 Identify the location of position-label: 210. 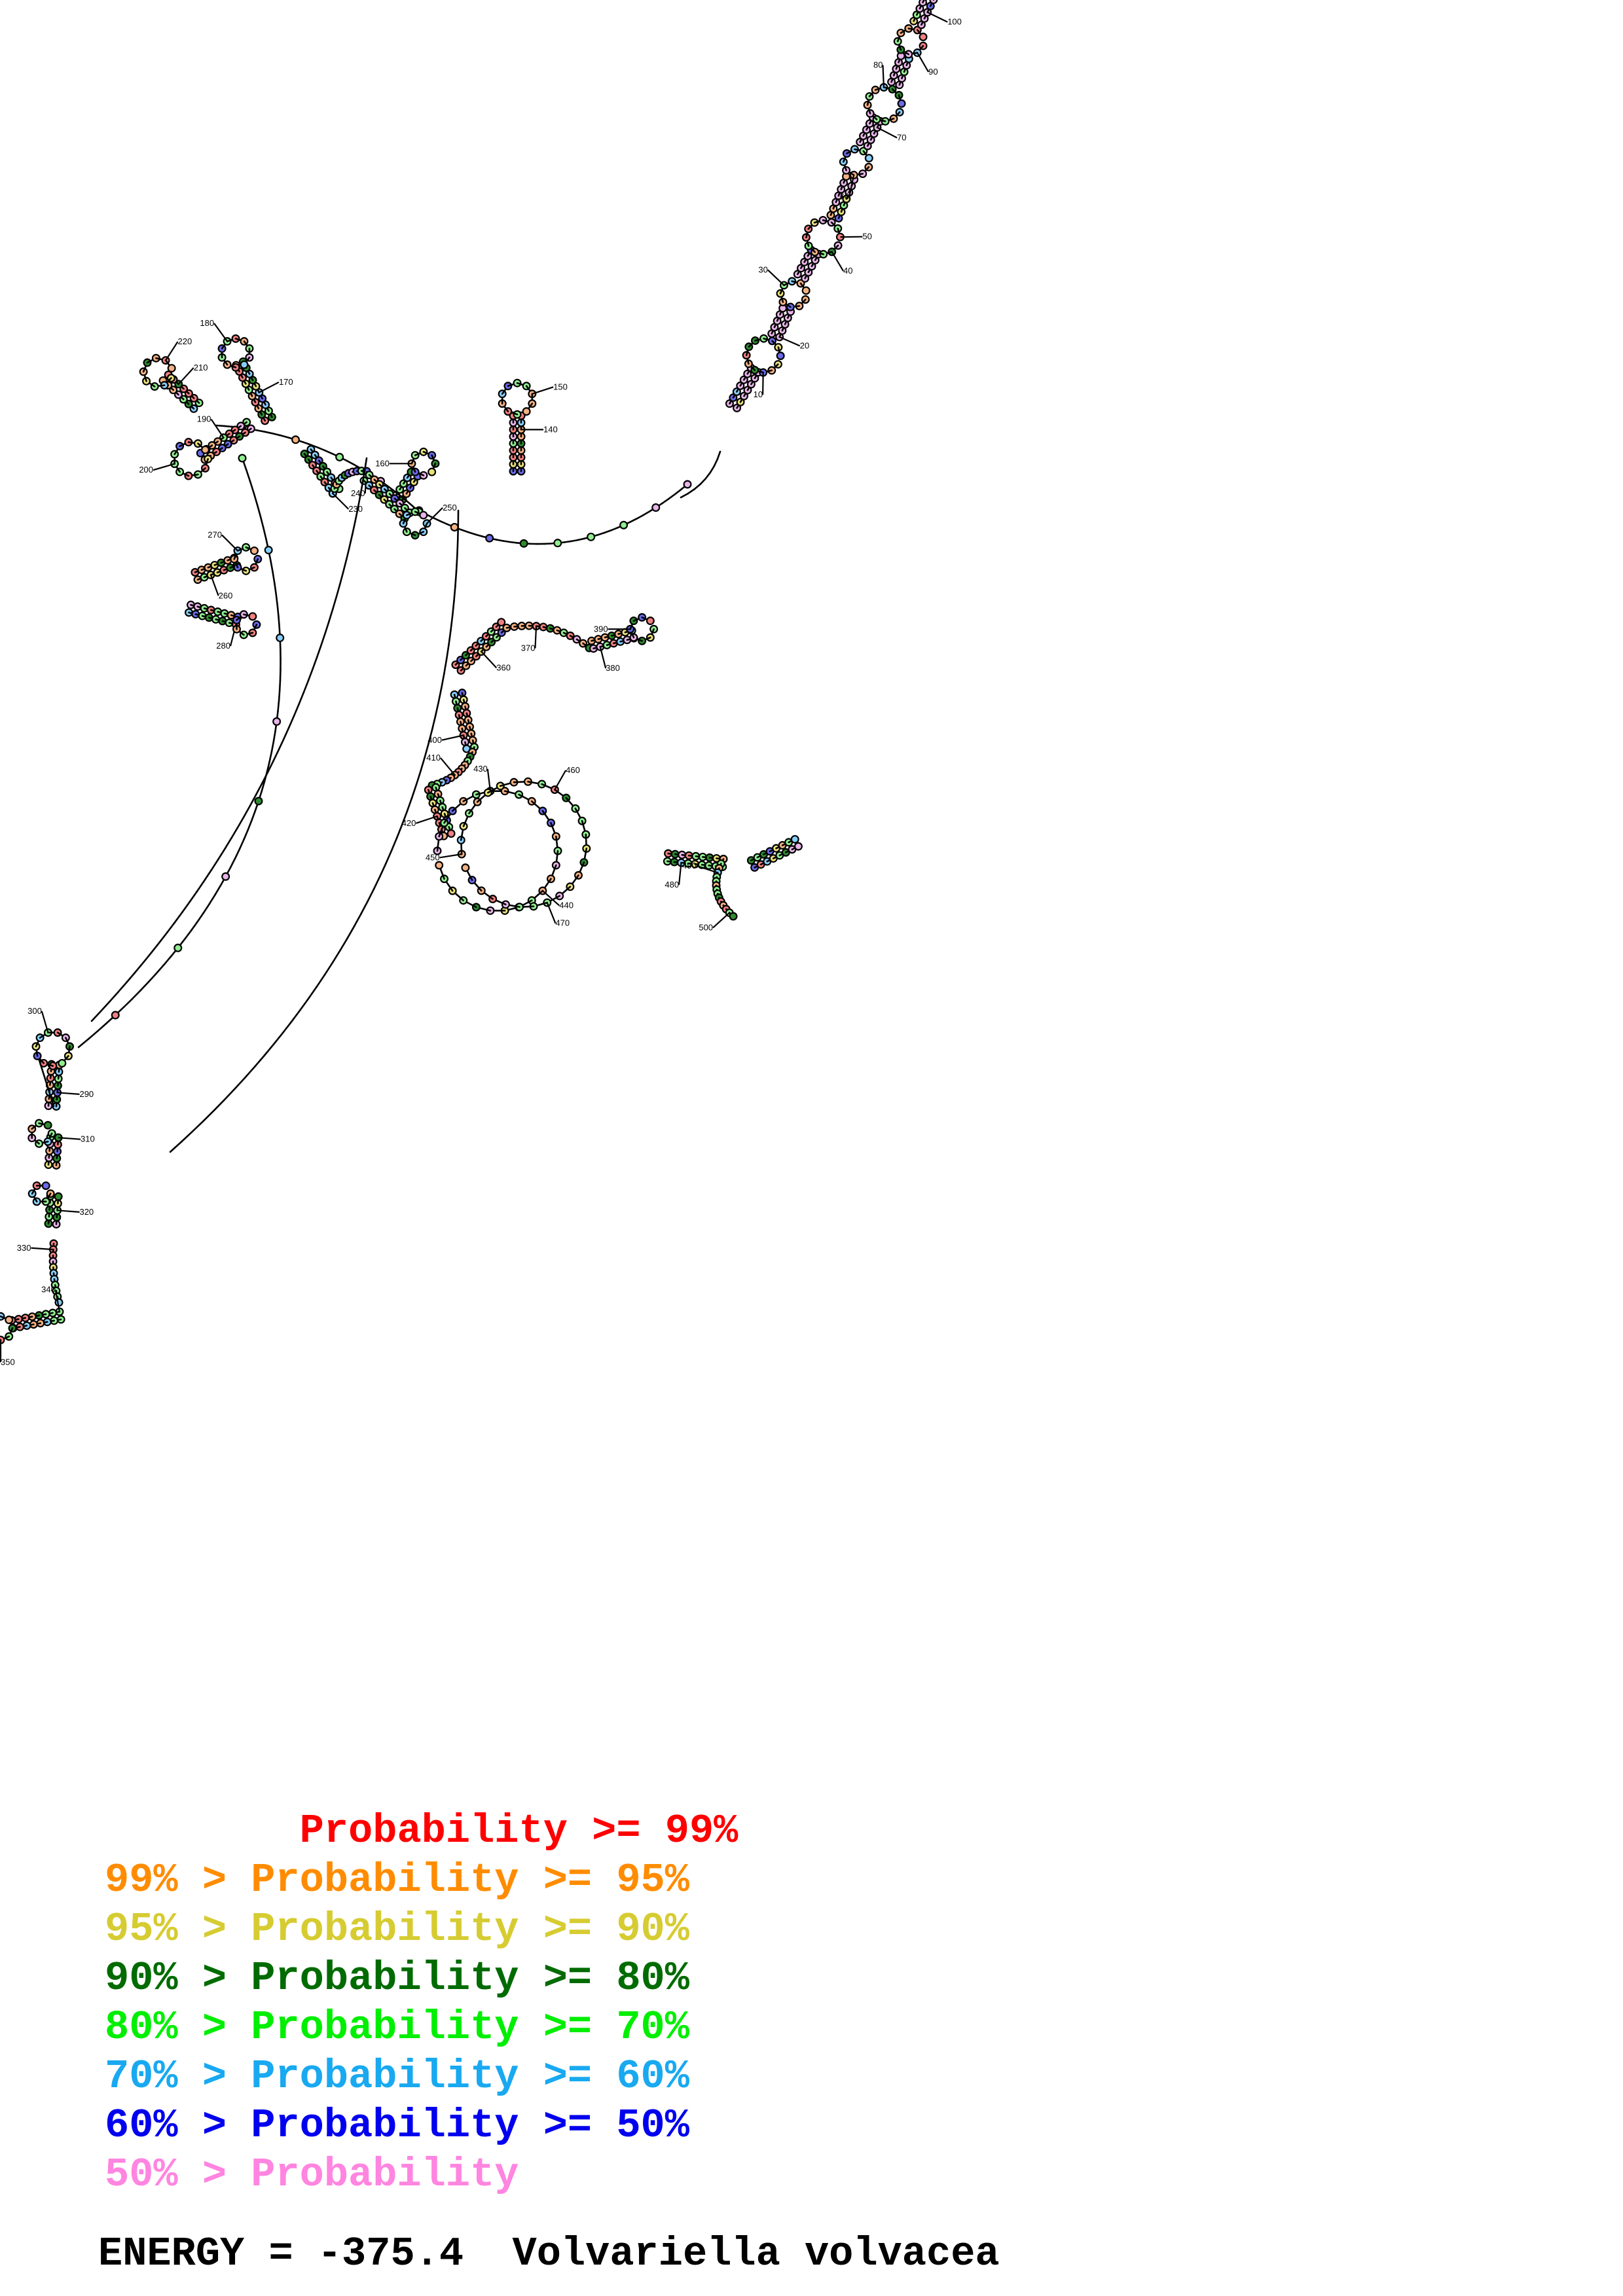
(201, 367).